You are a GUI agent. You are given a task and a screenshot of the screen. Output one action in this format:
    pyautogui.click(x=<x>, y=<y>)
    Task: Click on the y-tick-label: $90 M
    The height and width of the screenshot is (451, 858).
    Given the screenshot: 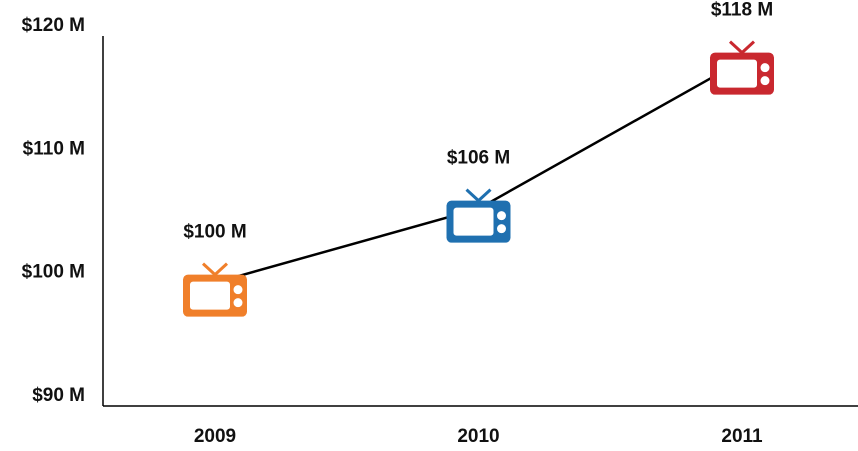 What is the action you would take?
    pyautogui.click(x=58, y=395)
    